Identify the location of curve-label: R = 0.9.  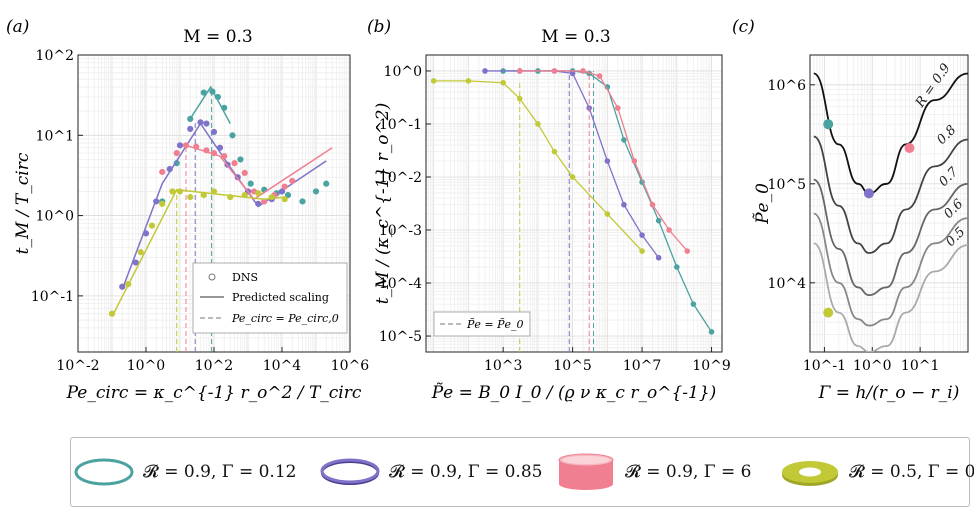
(932, 86).